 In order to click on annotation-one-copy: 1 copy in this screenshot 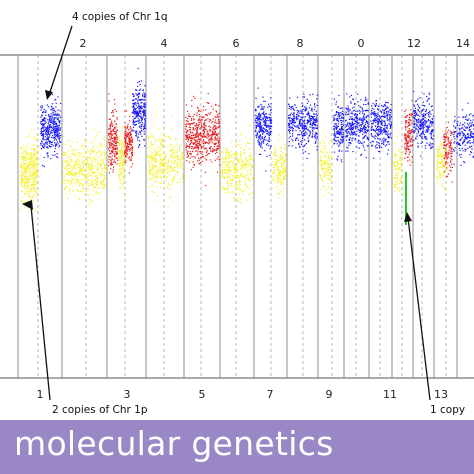, I will do `click(448, 410)`.